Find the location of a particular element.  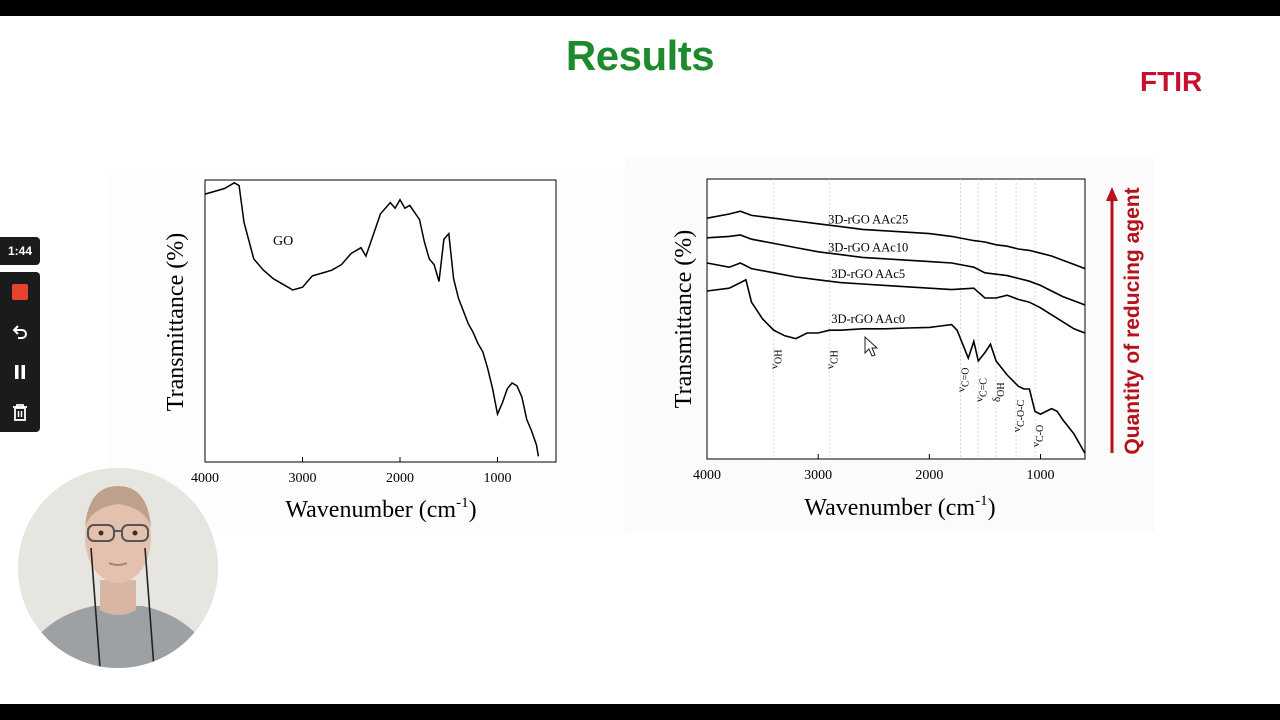

pause-button is located at coordinates (20, 372).